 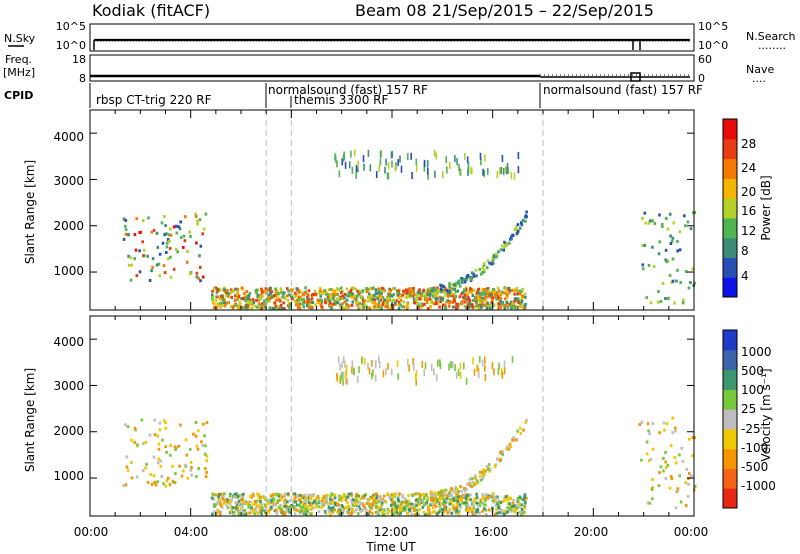 What do you see at coordinates (19, 72) in the screenshot?
I see `freq-label-line2: [MHz]` at bounding box center [19, 72].